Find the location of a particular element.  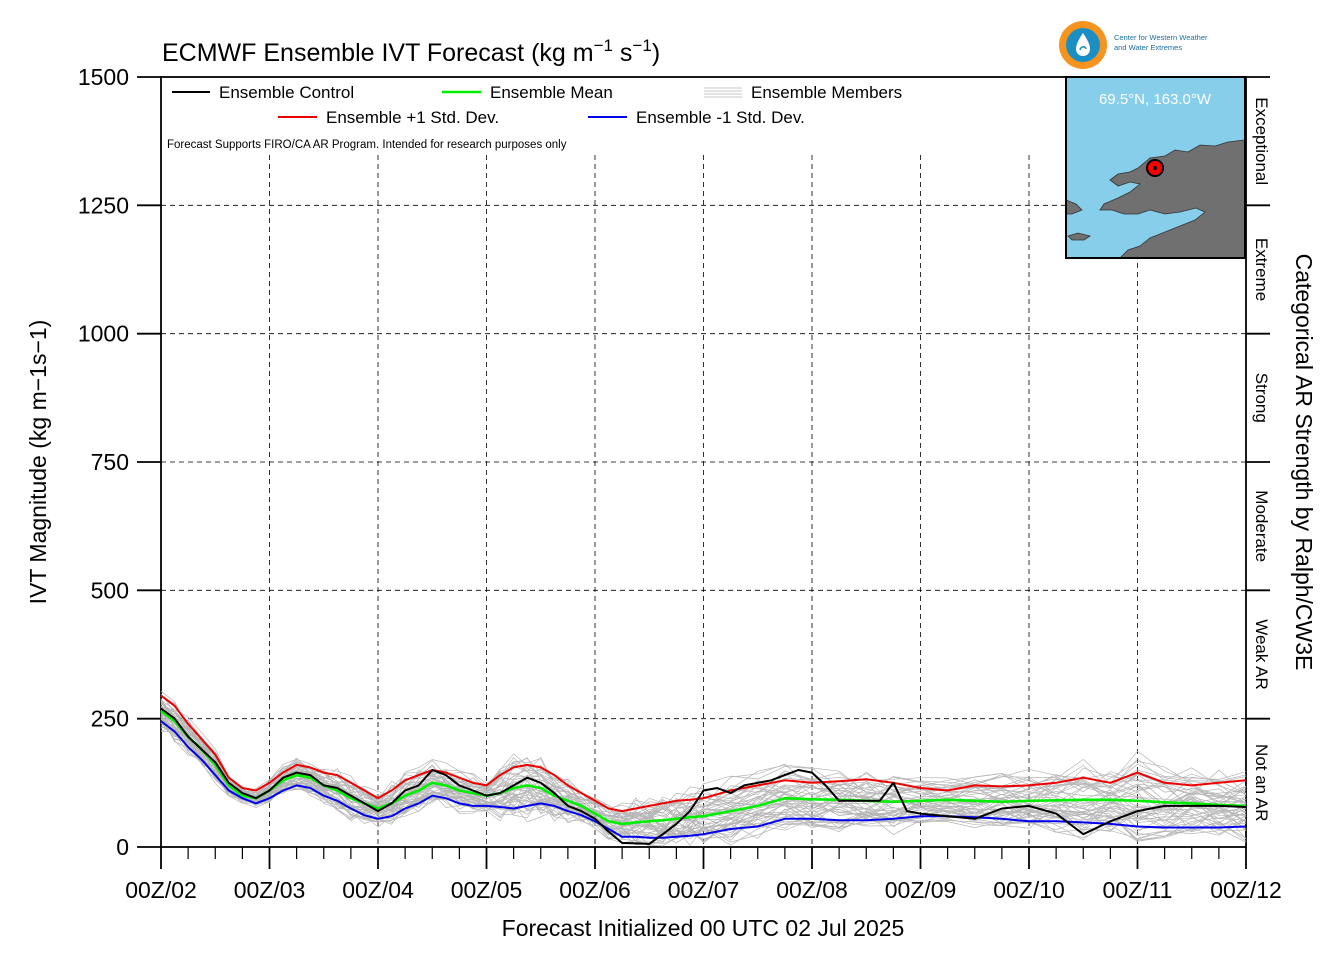

legend-label-members: Ensemble Members is located at coordinates (826, 92).